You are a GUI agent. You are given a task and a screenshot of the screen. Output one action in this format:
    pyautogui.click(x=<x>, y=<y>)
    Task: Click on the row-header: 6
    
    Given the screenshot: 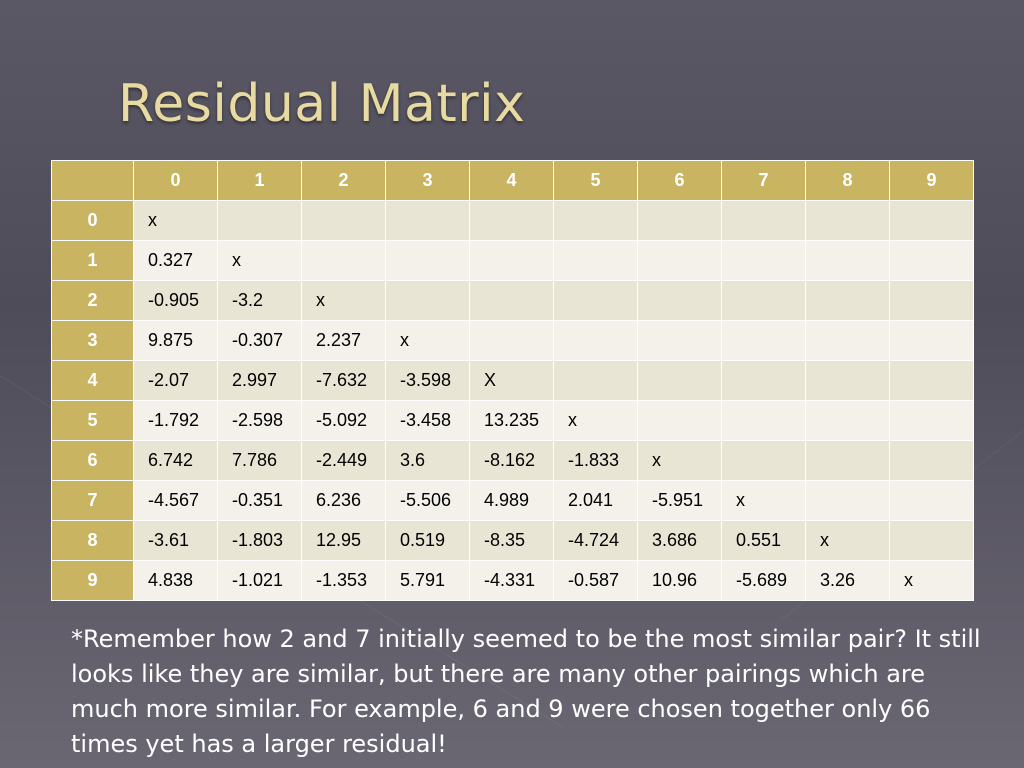 What is the action you would take?
    pyautogui.click(x=92, y=461)
    